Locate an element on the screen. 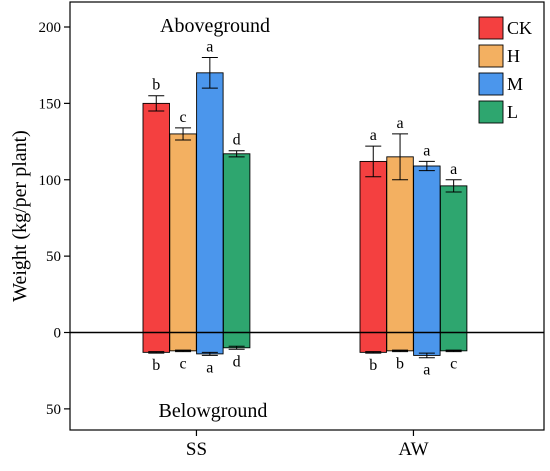 The height and width of the screenshot is (471, 550). legend-label: M is located at coordinates (515, 84).